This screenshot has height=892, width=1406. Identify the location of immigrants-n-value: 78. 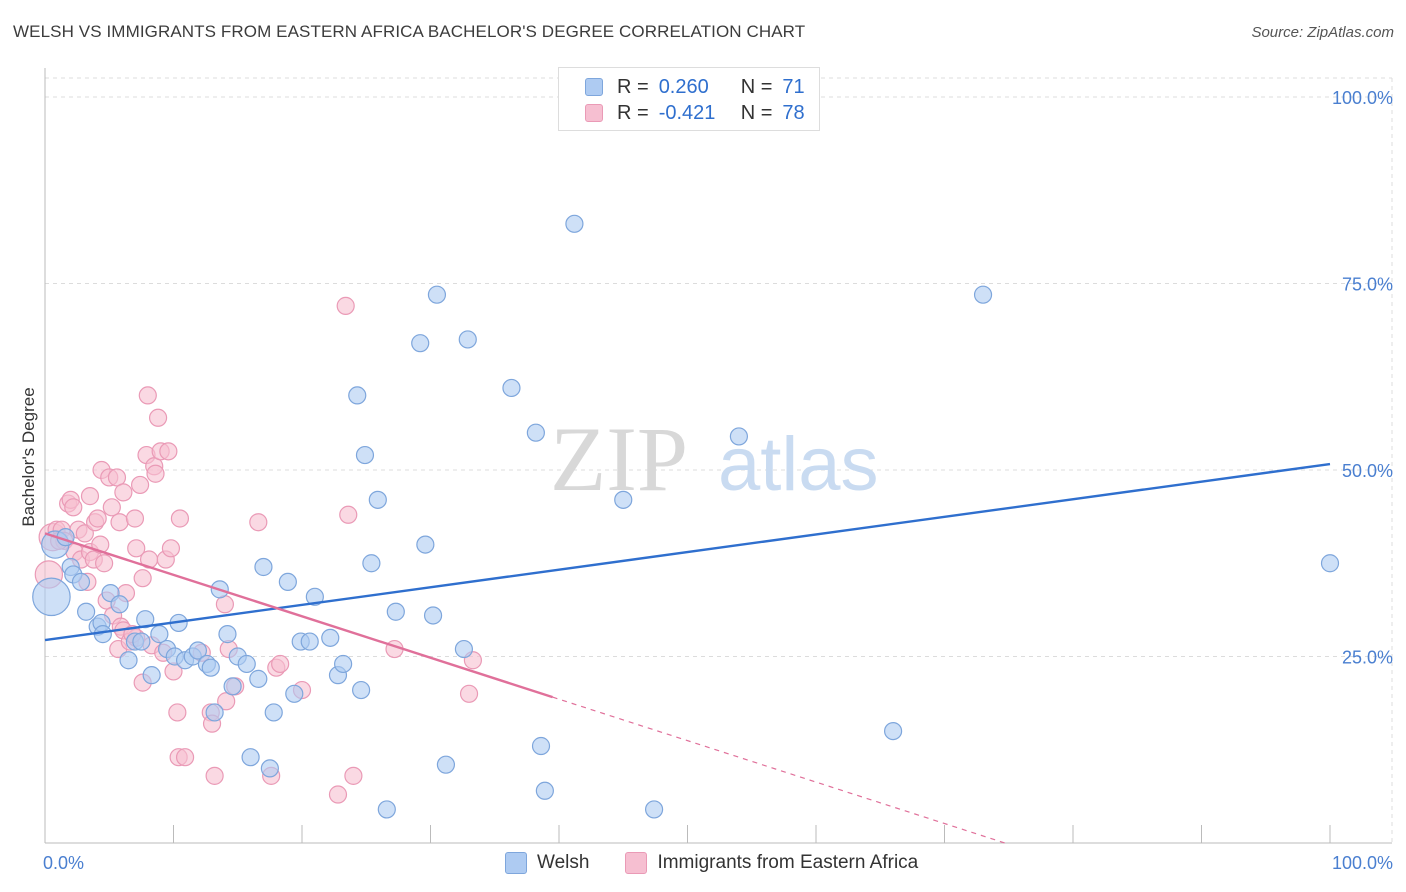
(793, 112).